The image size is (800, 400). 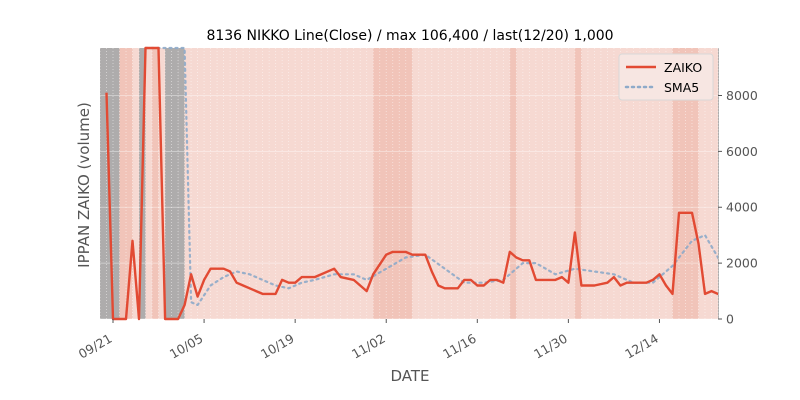 What do you see at coordinates (683, 67) in the screenshot?
I see `legend-zaiko-label: ZAIKO` at bounding box center [683, 67].